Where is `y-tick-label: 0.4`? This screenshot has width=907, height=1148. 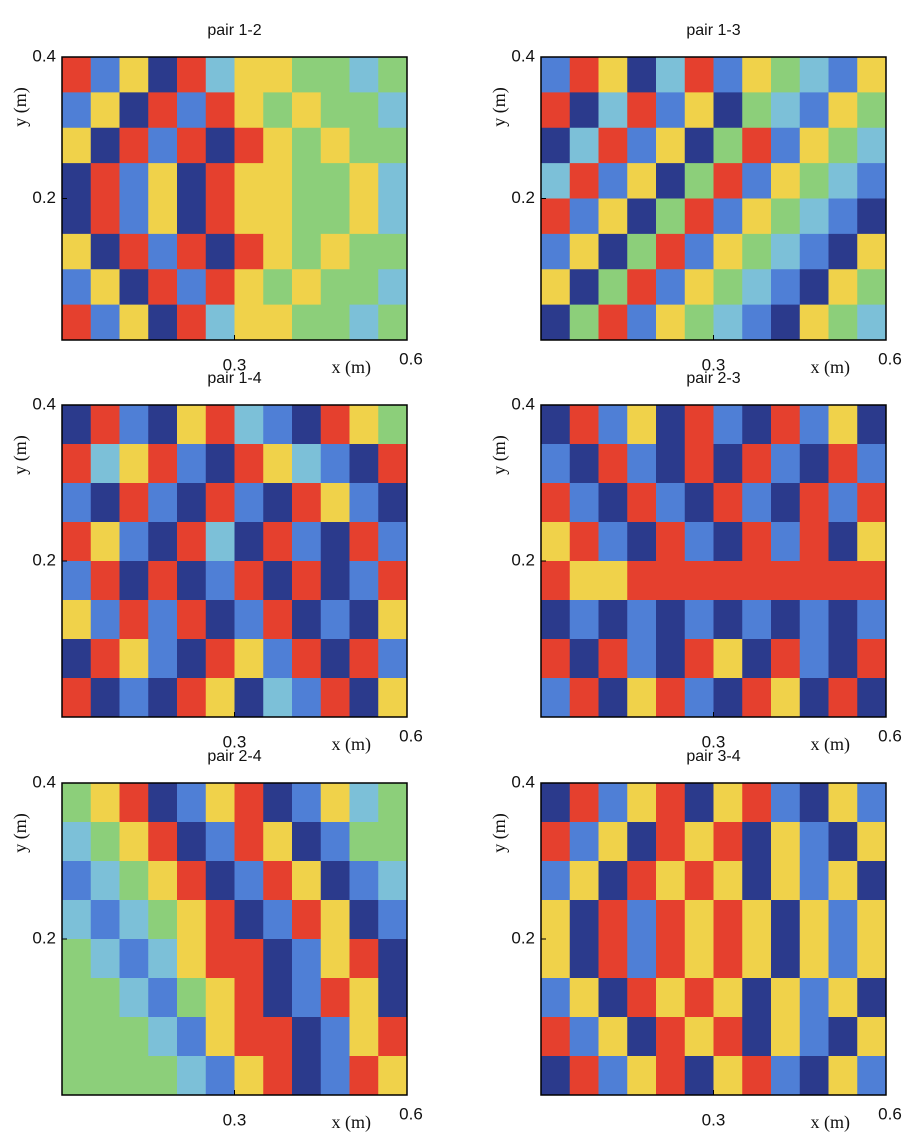
y-tick-label: 0.4 is located at coordinates (44, 55).